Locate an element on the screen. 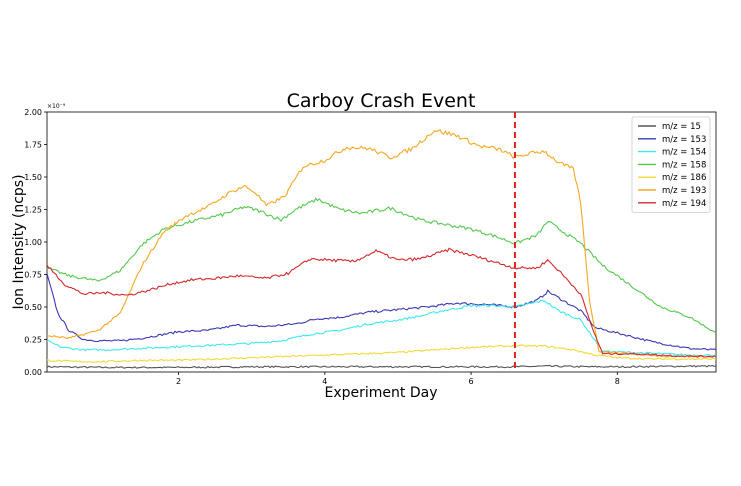 Image resolution: width=741 pixels, height=486 pixels. legend-label: m/z = 193 is located at coordinates (684, 191).